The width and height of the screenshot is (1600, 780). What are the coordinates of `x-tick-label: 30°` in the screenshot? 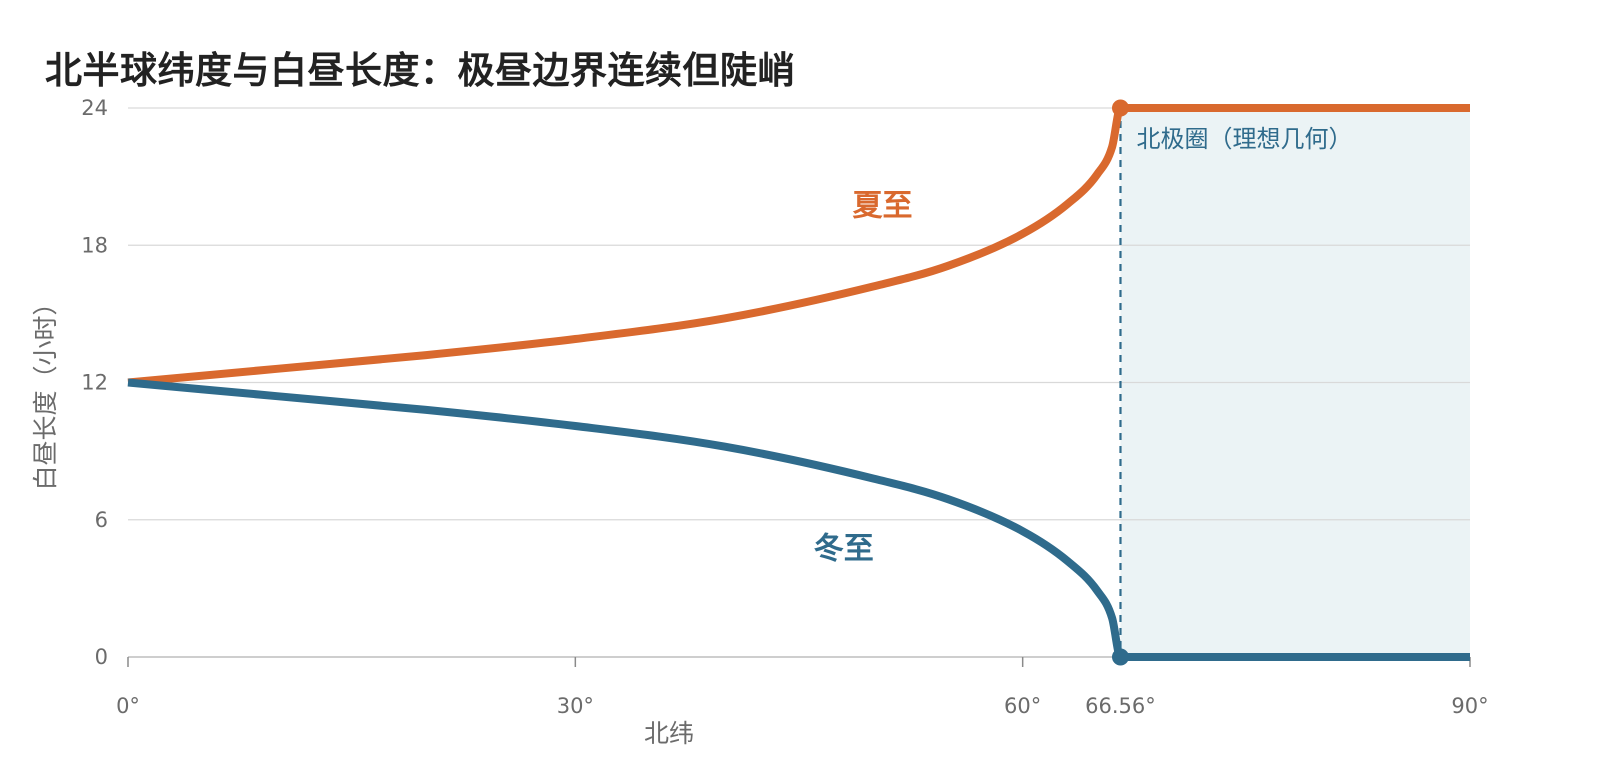 It's located at (575, 706).